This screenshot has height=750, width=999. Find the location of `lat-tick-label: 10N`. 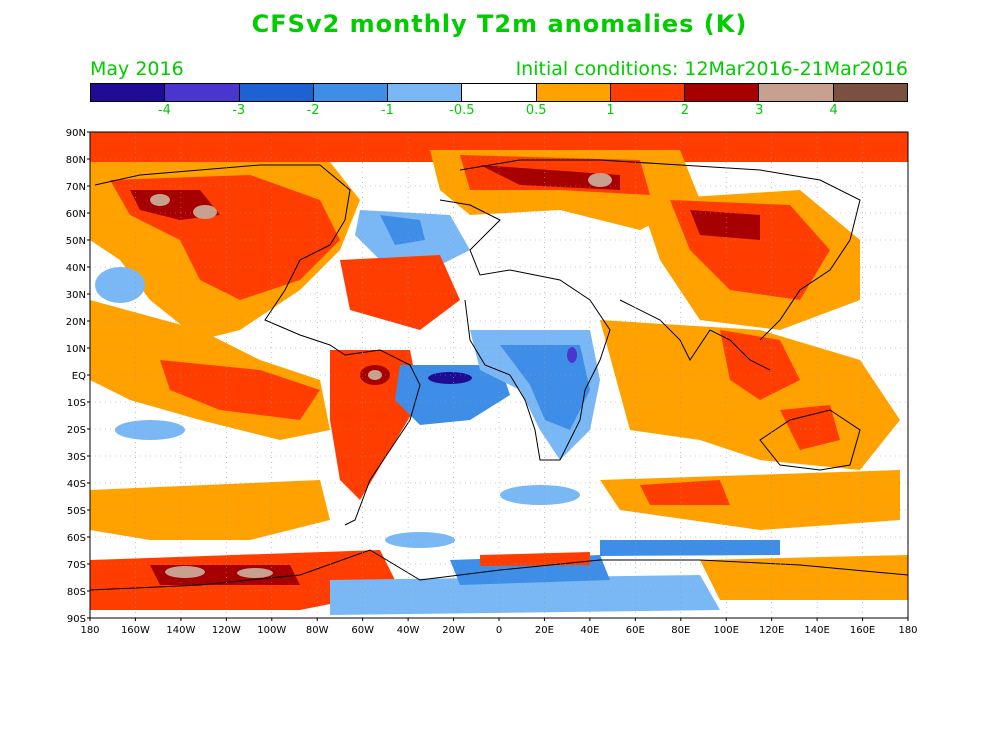

lat-tick-label: 10N is located at coordinates (76, 349).